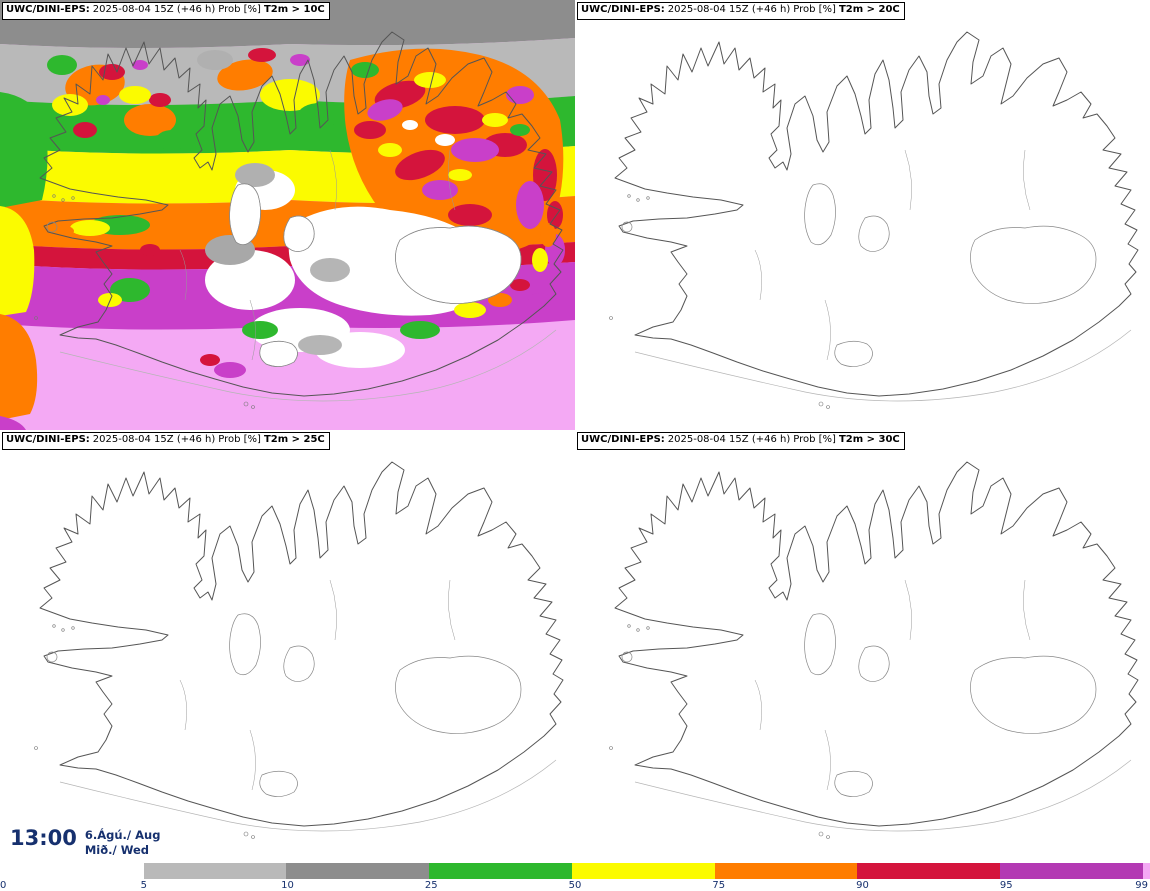  What do you see at coordinates (431, 885) in the screenshot?
I see `colorbar-tick-25: 25` at bounding box center [431, 885].